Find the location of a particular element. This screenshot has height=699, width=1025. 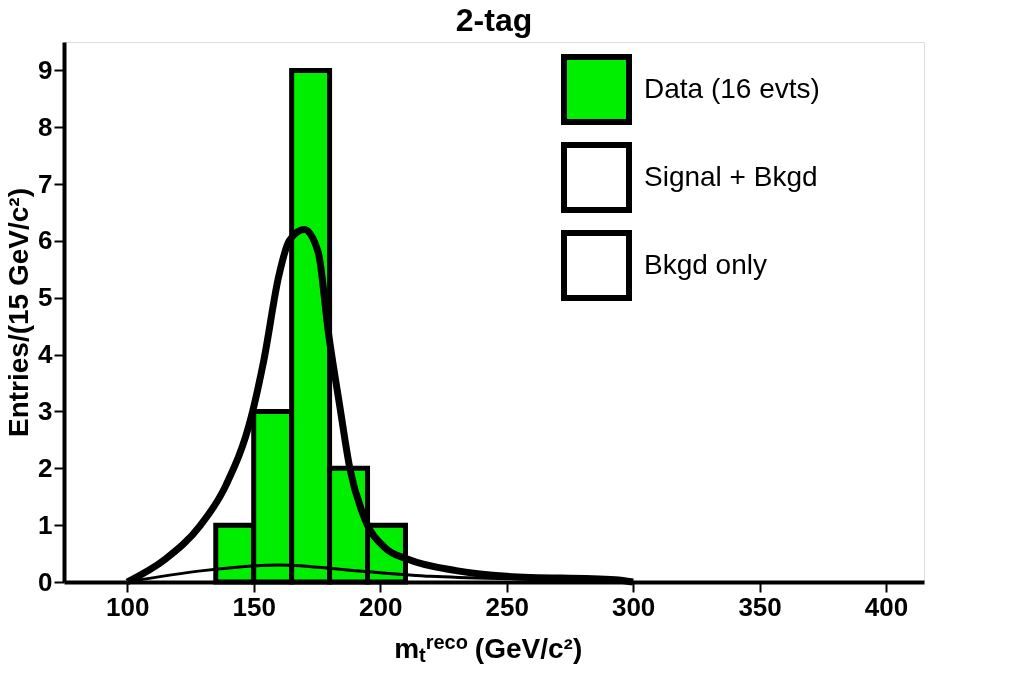

y-tick-label: 3 is located at coordinates (45, 410).